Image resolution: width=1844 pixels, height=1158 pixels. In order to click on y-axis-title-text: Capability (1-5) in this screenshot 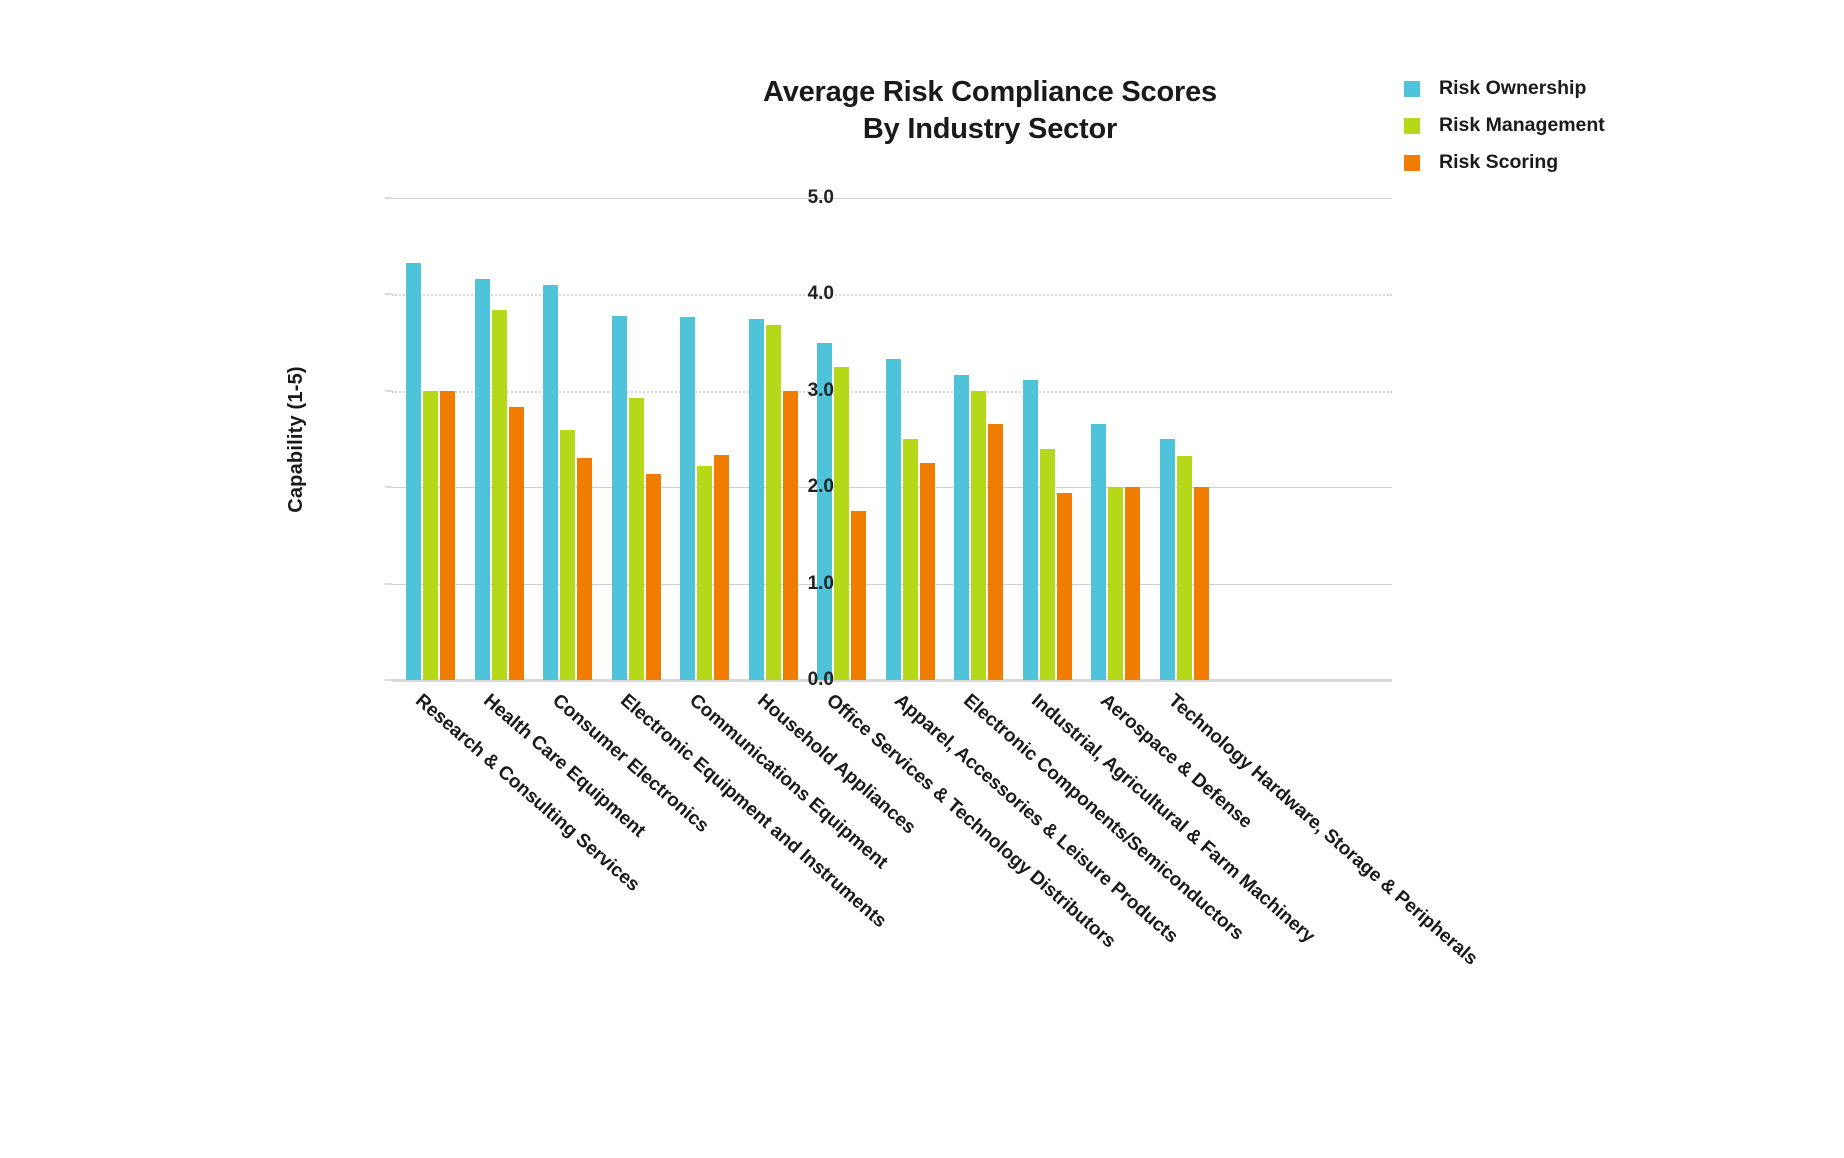, I will do `click(295, 439)`.